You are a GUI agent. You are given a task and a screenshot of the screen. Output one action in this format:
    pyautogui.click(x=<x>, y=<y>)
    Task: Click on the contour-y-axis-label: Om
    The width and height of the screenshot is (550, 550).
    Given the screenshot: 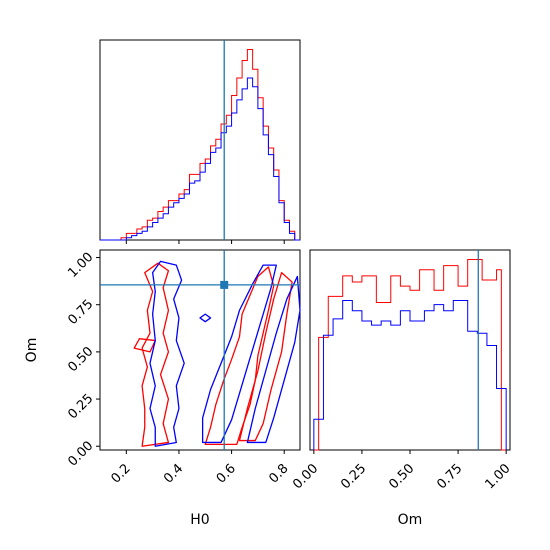 What is the action you would take?
    pyautogui.click(x=32, y=350)
    